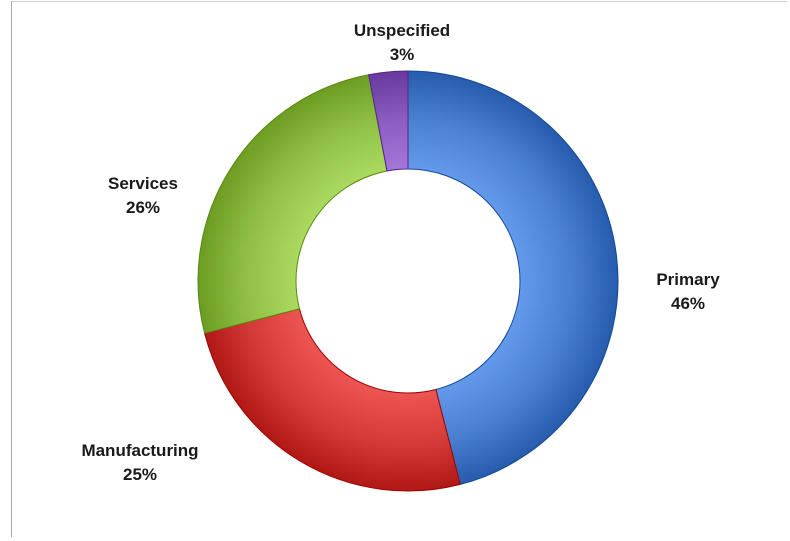 This screenshot has width=790, height=541. I want to click on label-services-percent: 26%, so click(143, 207).